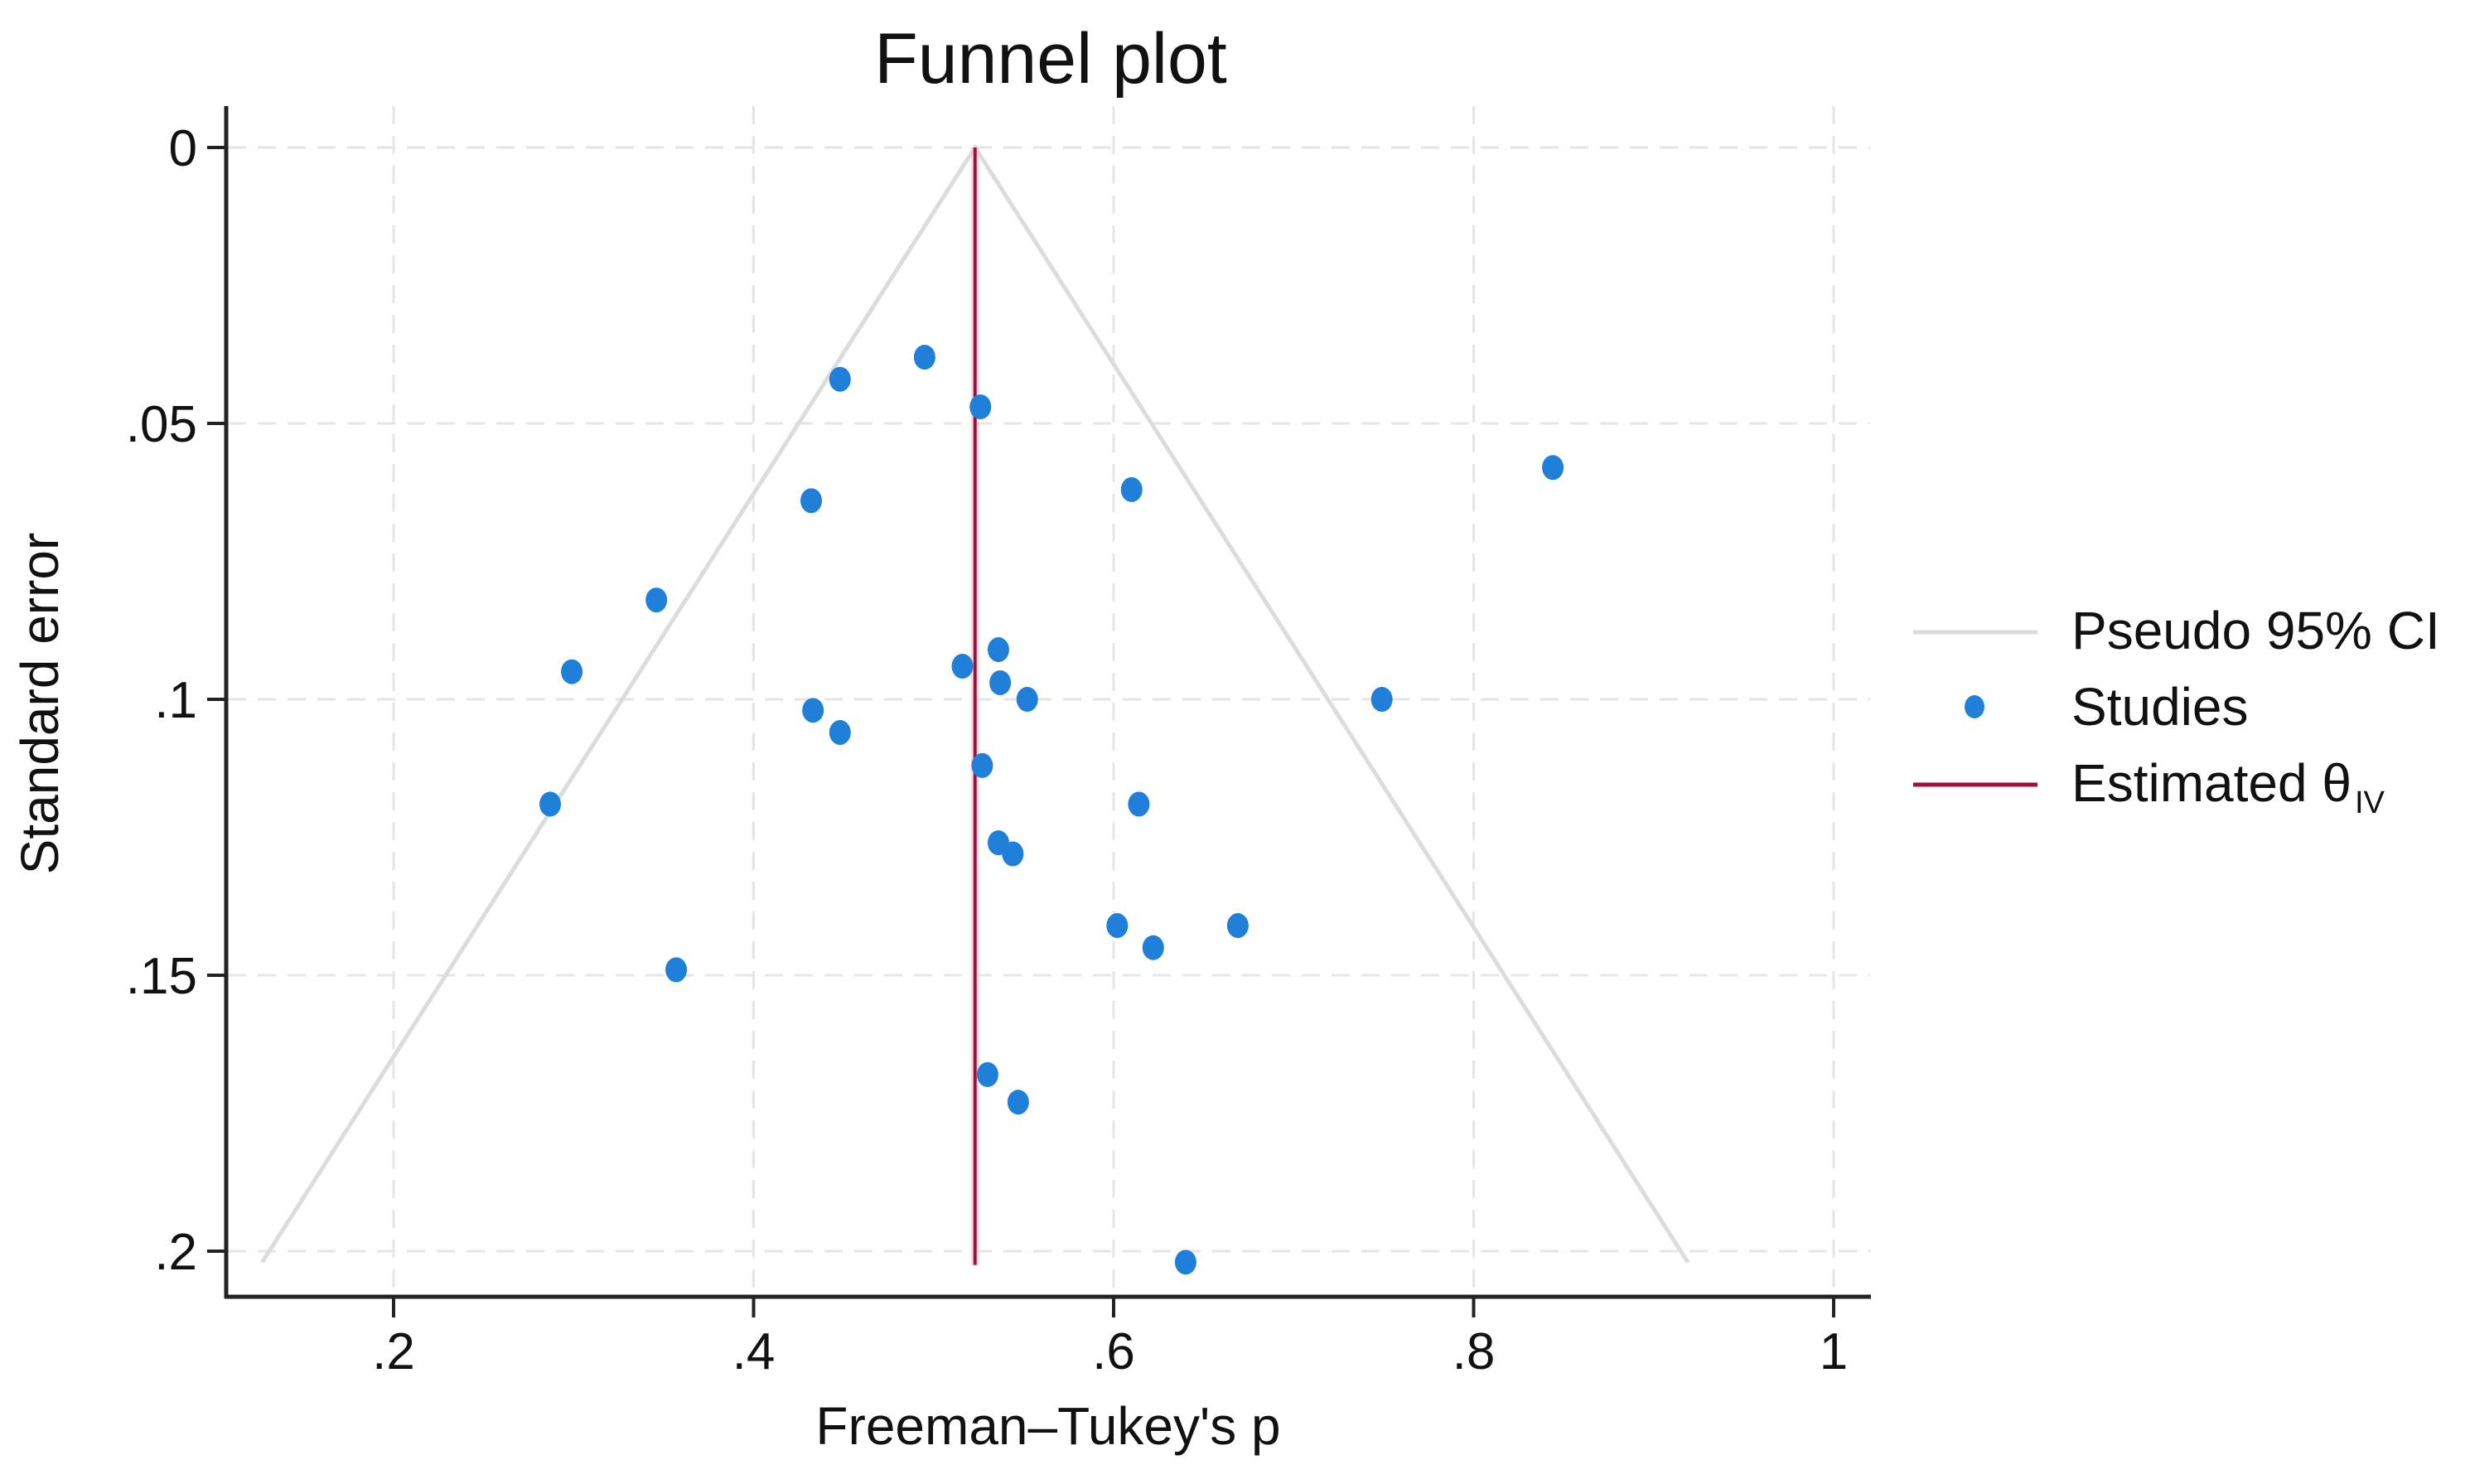 This screenshot has width=2470, height=1484. Describe the element at coordinates (1113, 1351) in the screenshot. I see `x-tick-label: .6` at that location.